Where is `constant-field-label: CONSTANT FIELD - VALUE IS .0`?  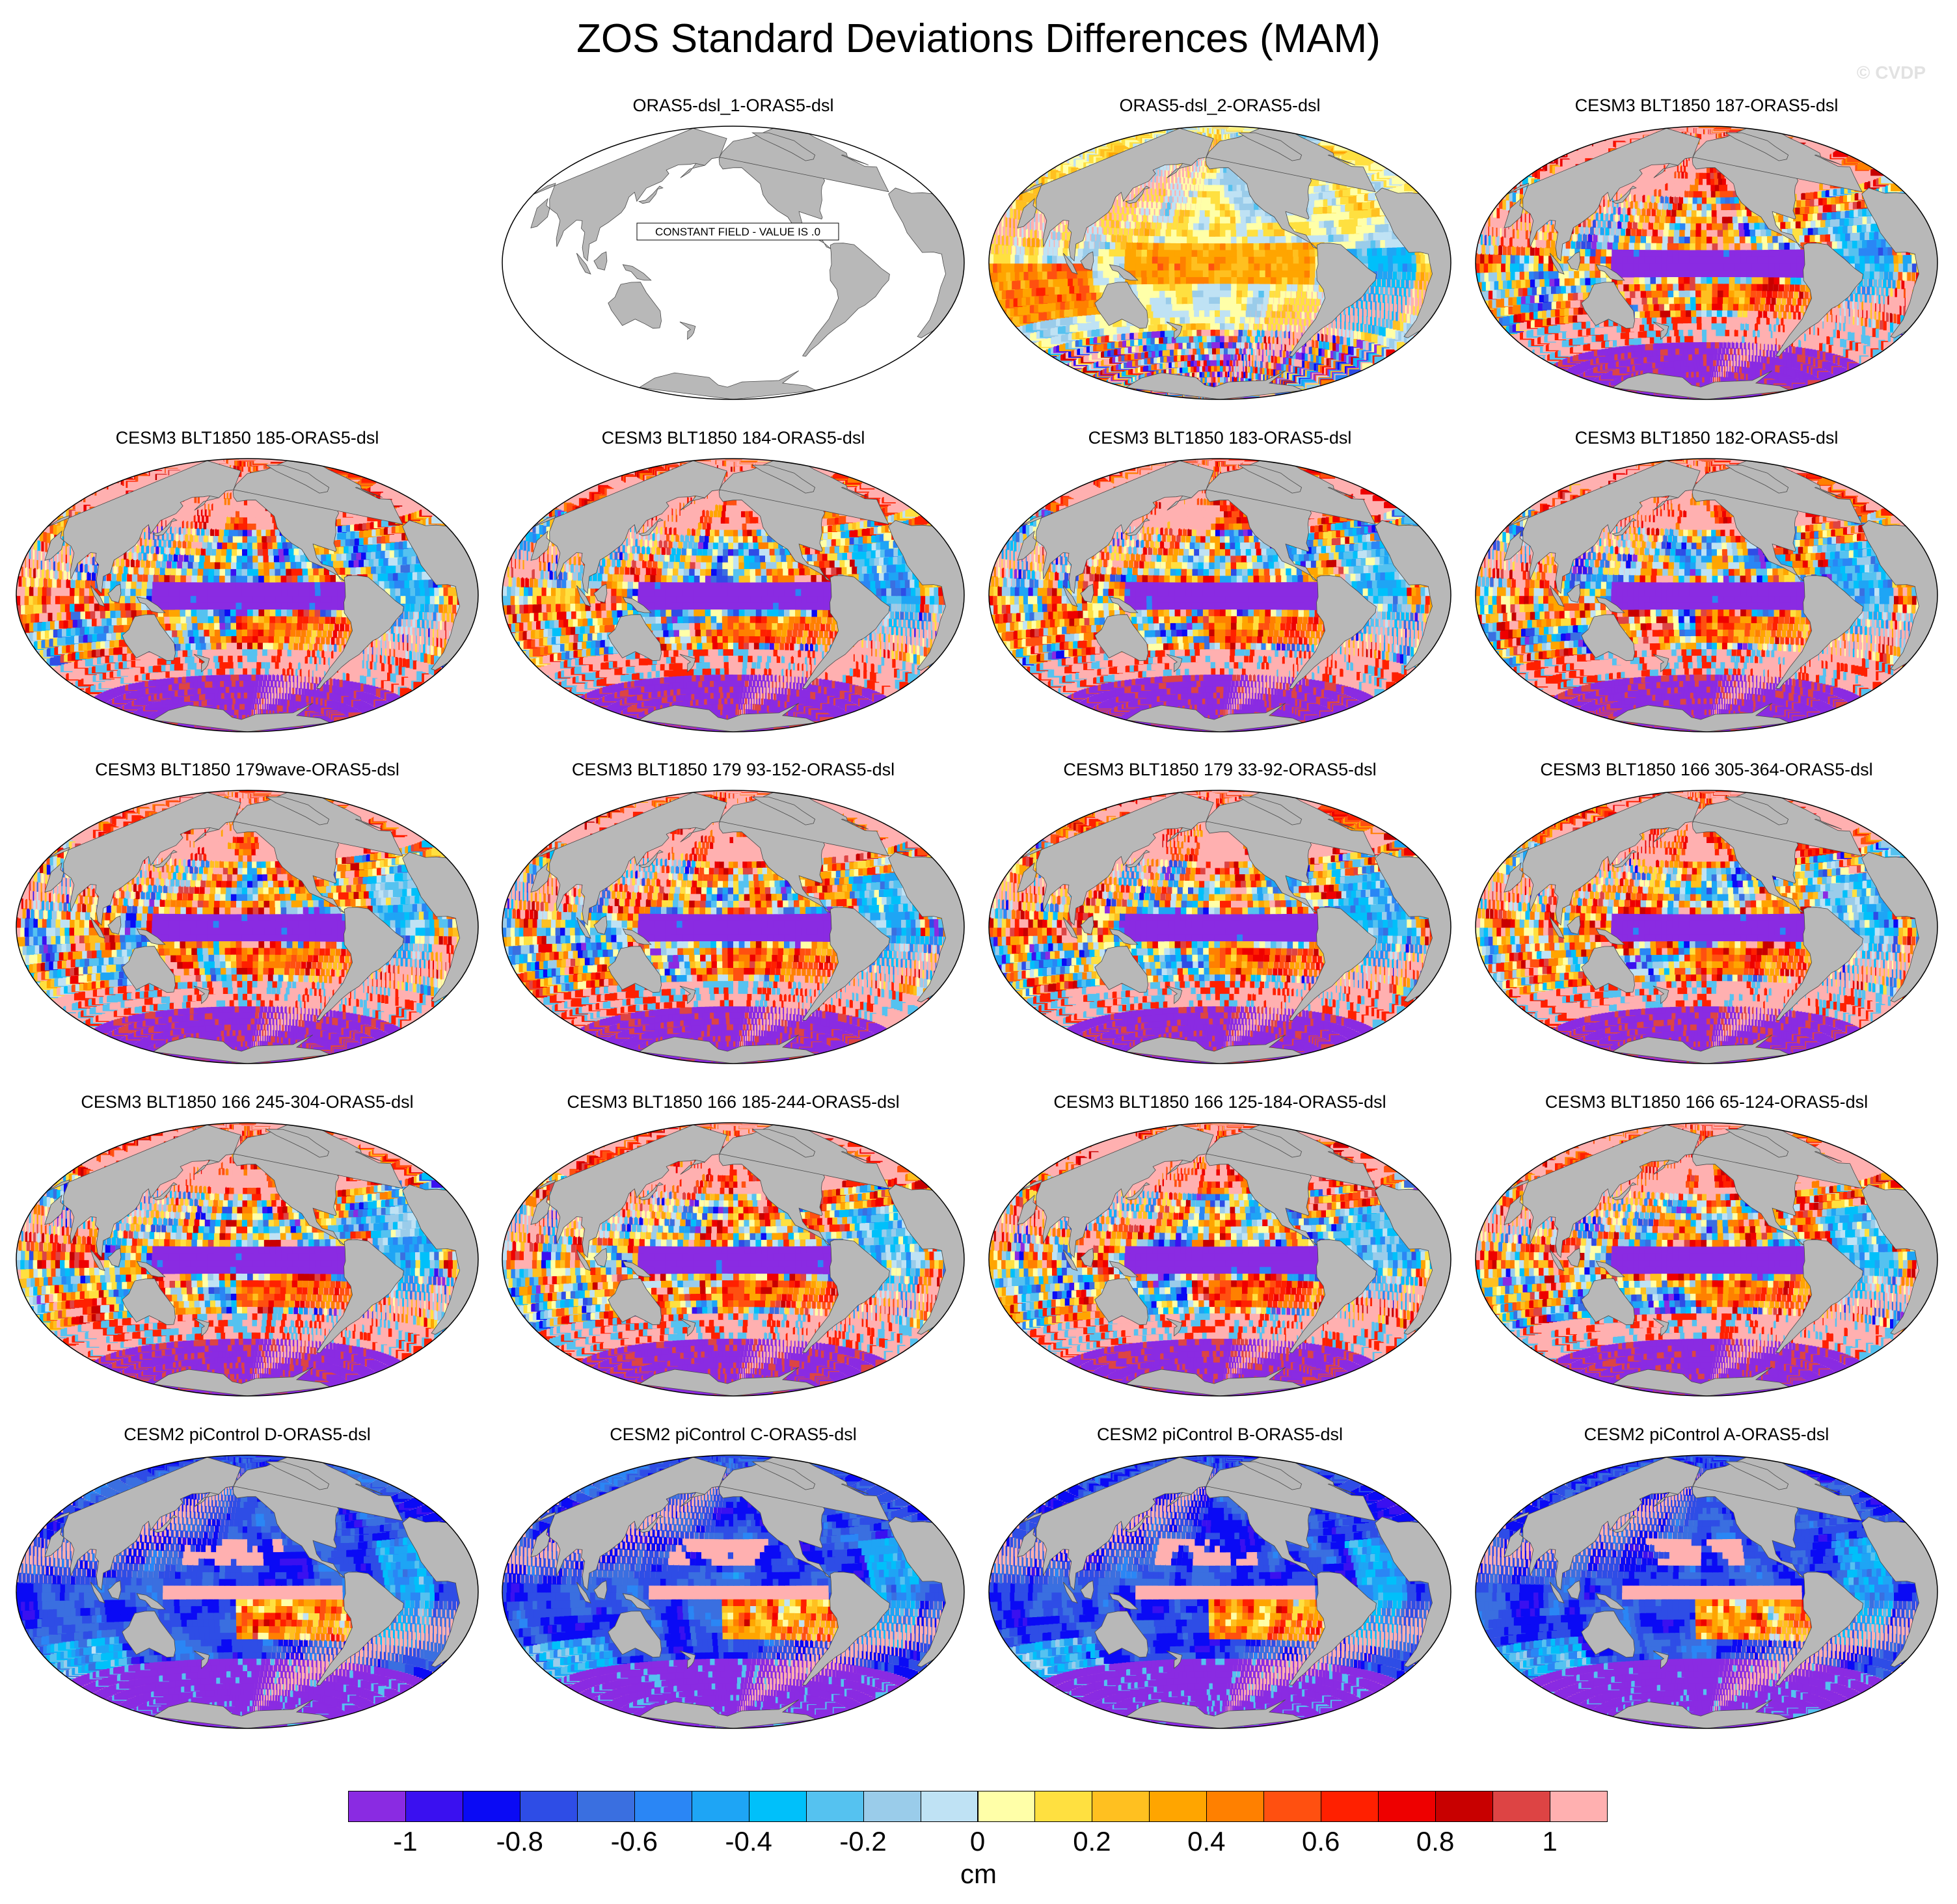 constant-field-label: CONSTANT FIELD - VALUE IS .0 is located at coordinates (738, 232).